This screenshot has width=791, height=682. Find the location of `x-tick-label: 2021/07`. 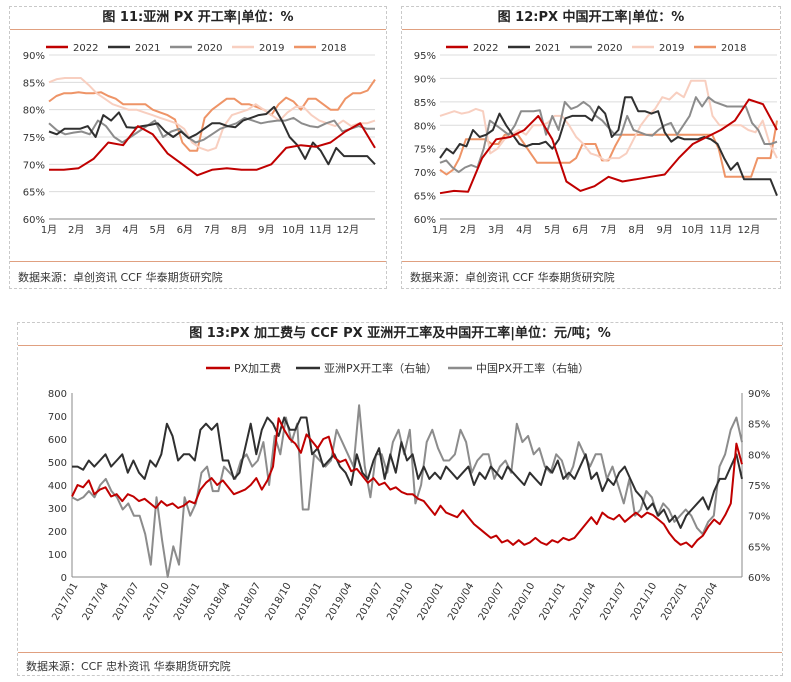

x-tick-label: 2021/07 is located at coordinates (613, 601).